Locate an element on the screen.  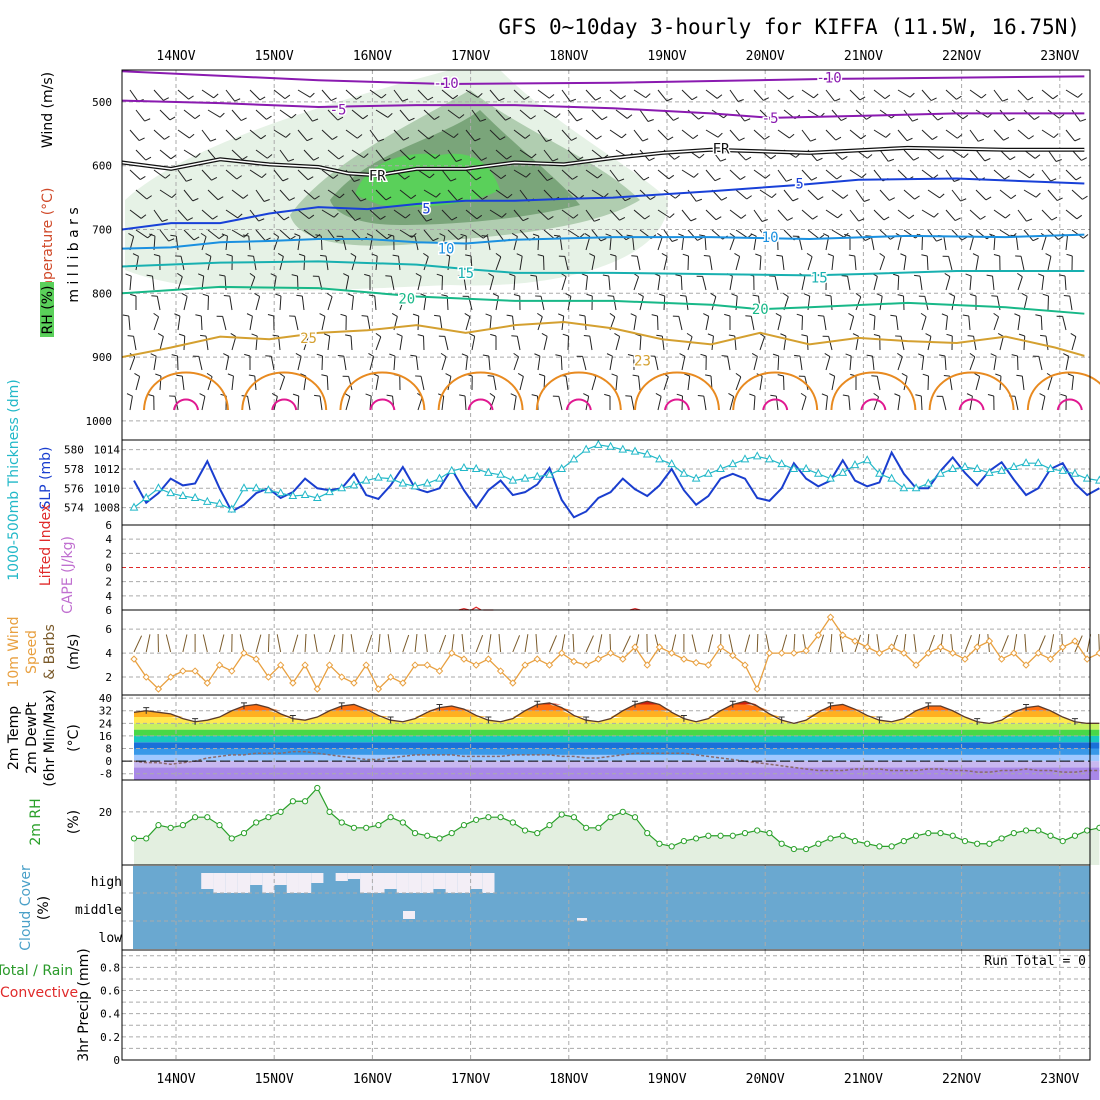
temp-tick: 32 is located at coordinates (105, 711).